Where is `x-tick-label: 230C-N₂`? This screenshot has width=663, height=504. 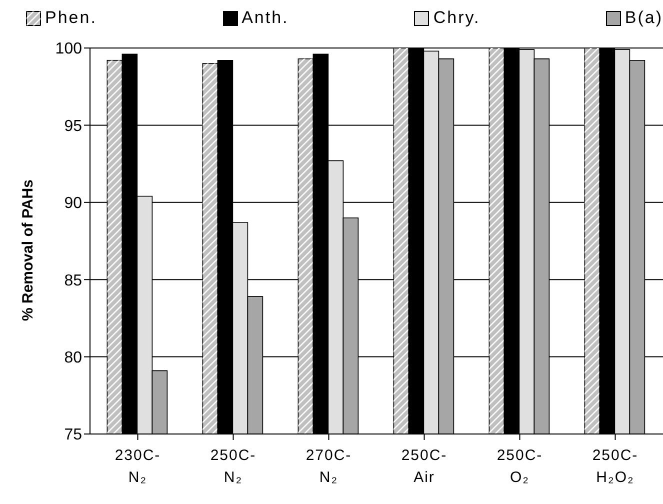
x-tick-label: 230C-N₂ is located at coordinates (137, 466).